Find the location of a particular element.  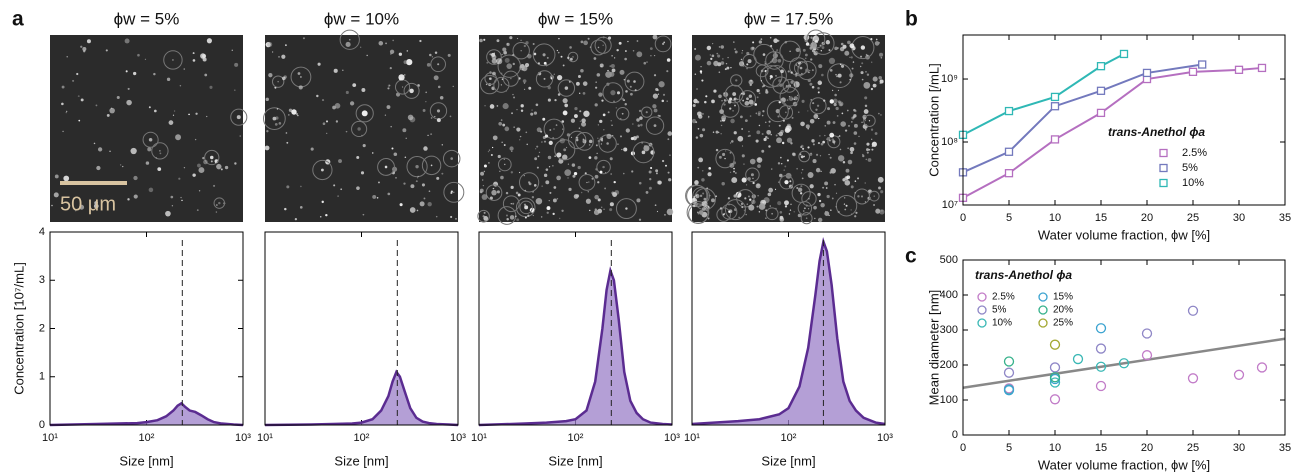

series-line is located at coordinates (1112, 132).